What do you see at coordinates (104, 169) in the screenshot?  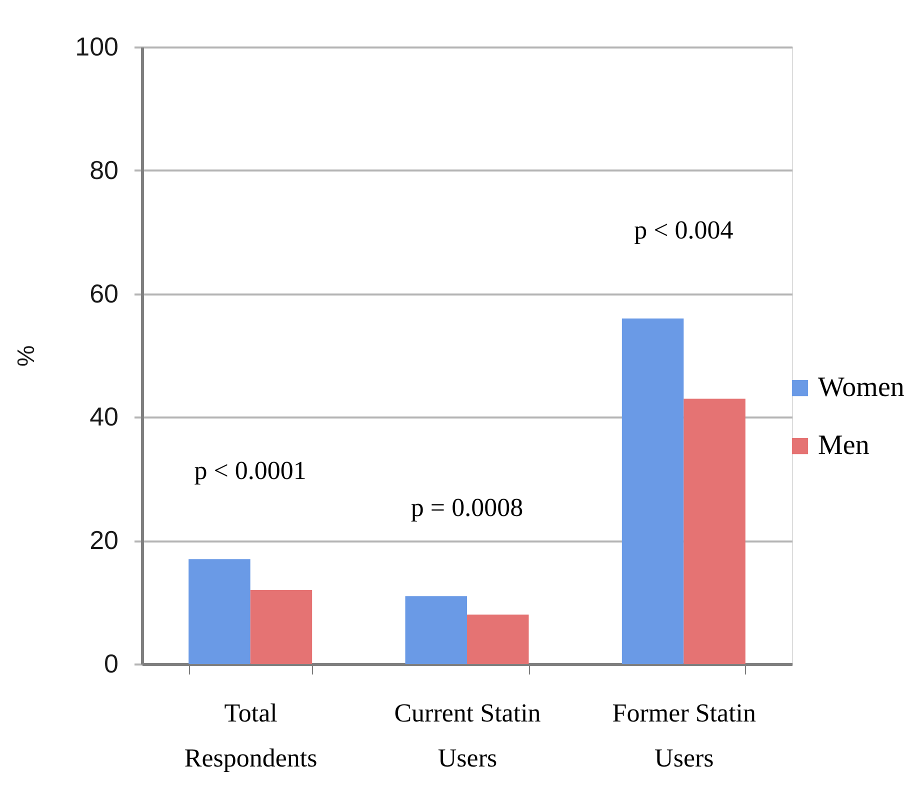 I see `y-tick-label: 80` at bounding box center [104, 169].